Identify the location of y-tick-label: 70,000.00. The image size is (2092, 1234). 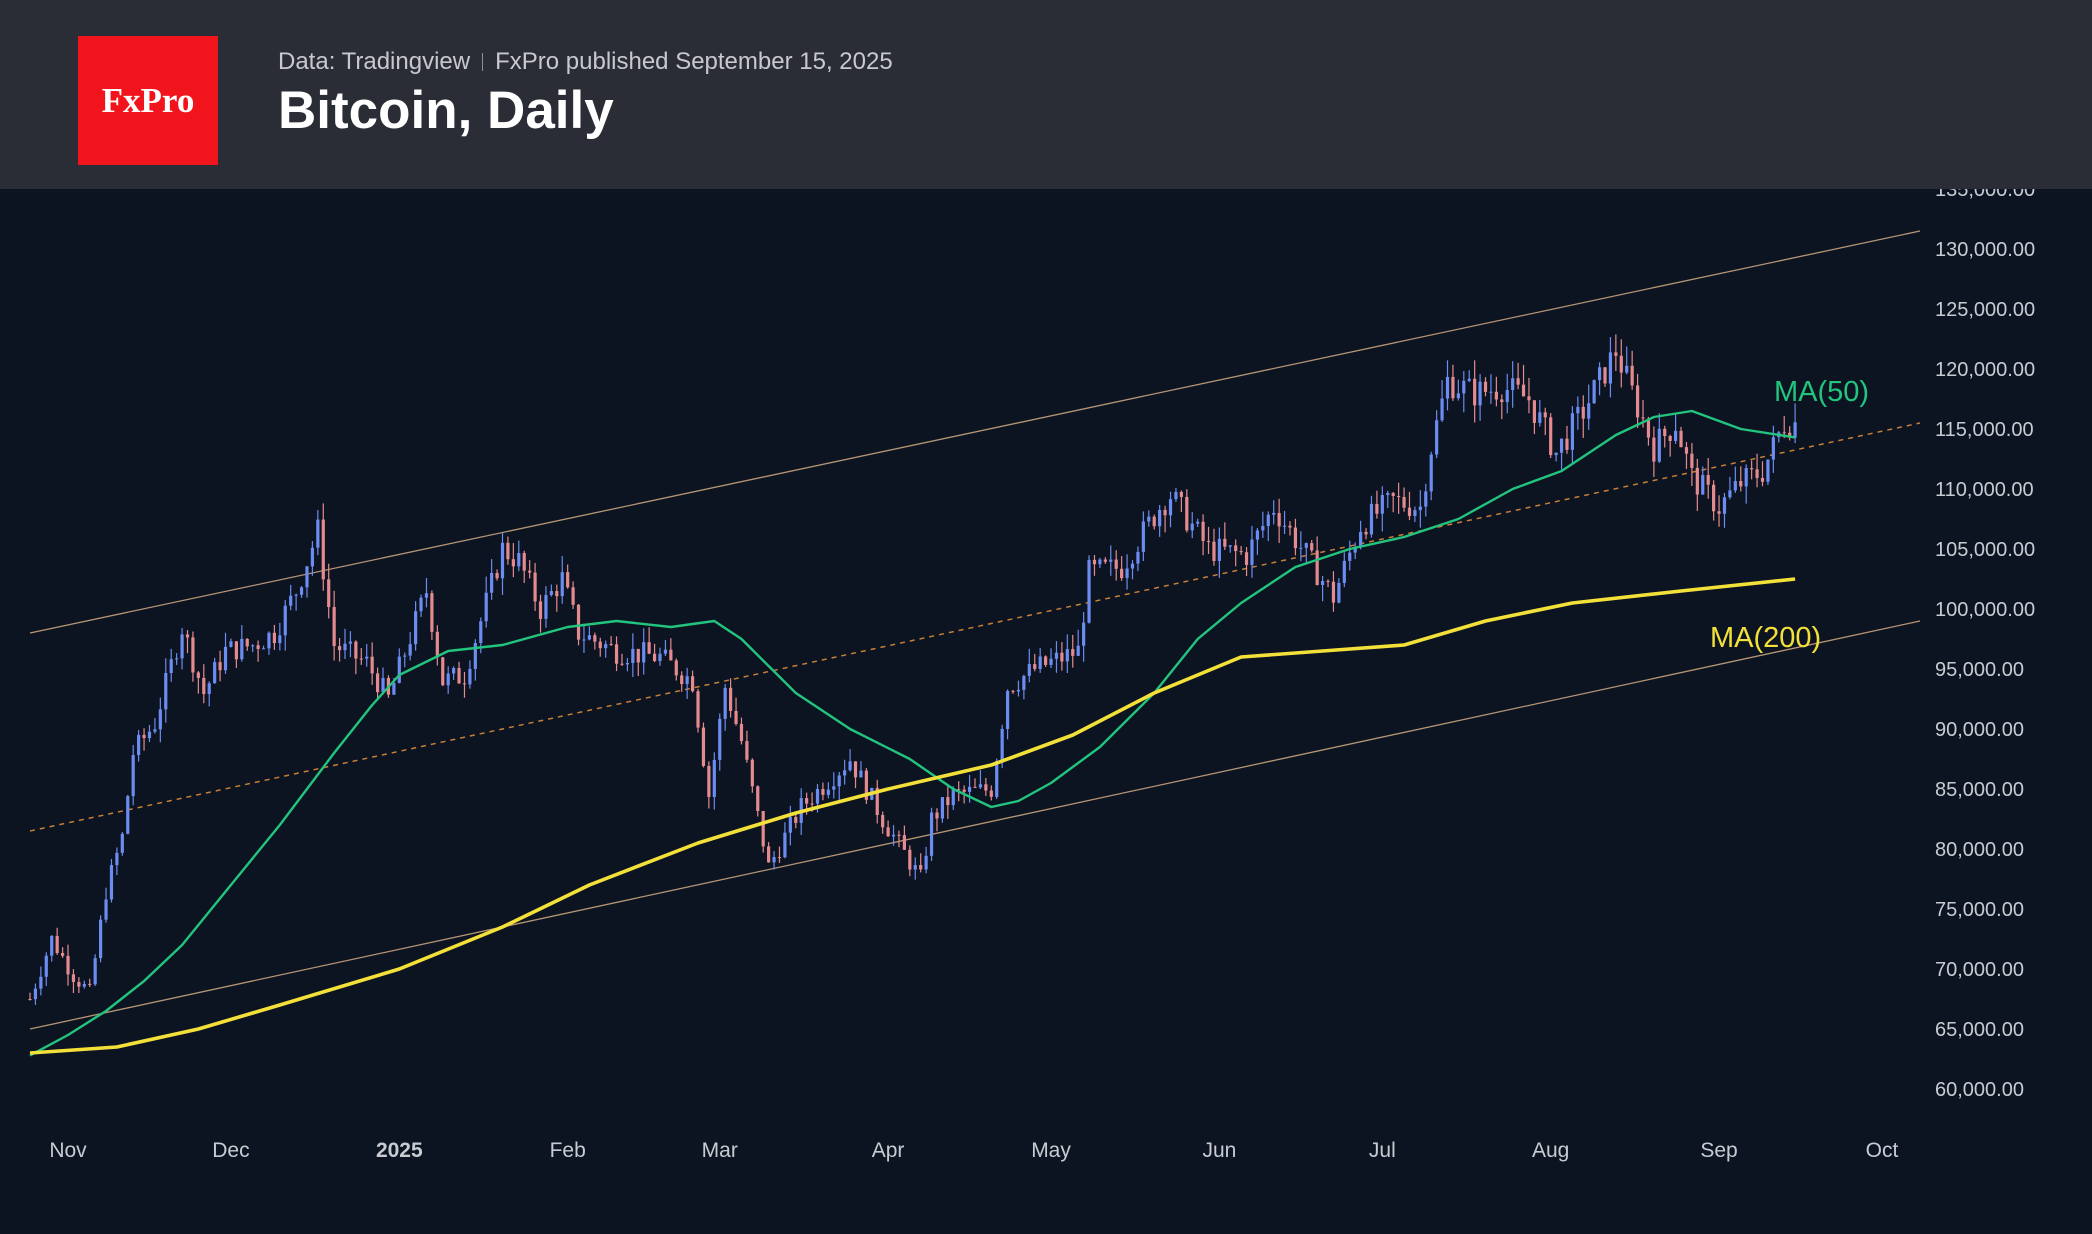
(1979, 970).